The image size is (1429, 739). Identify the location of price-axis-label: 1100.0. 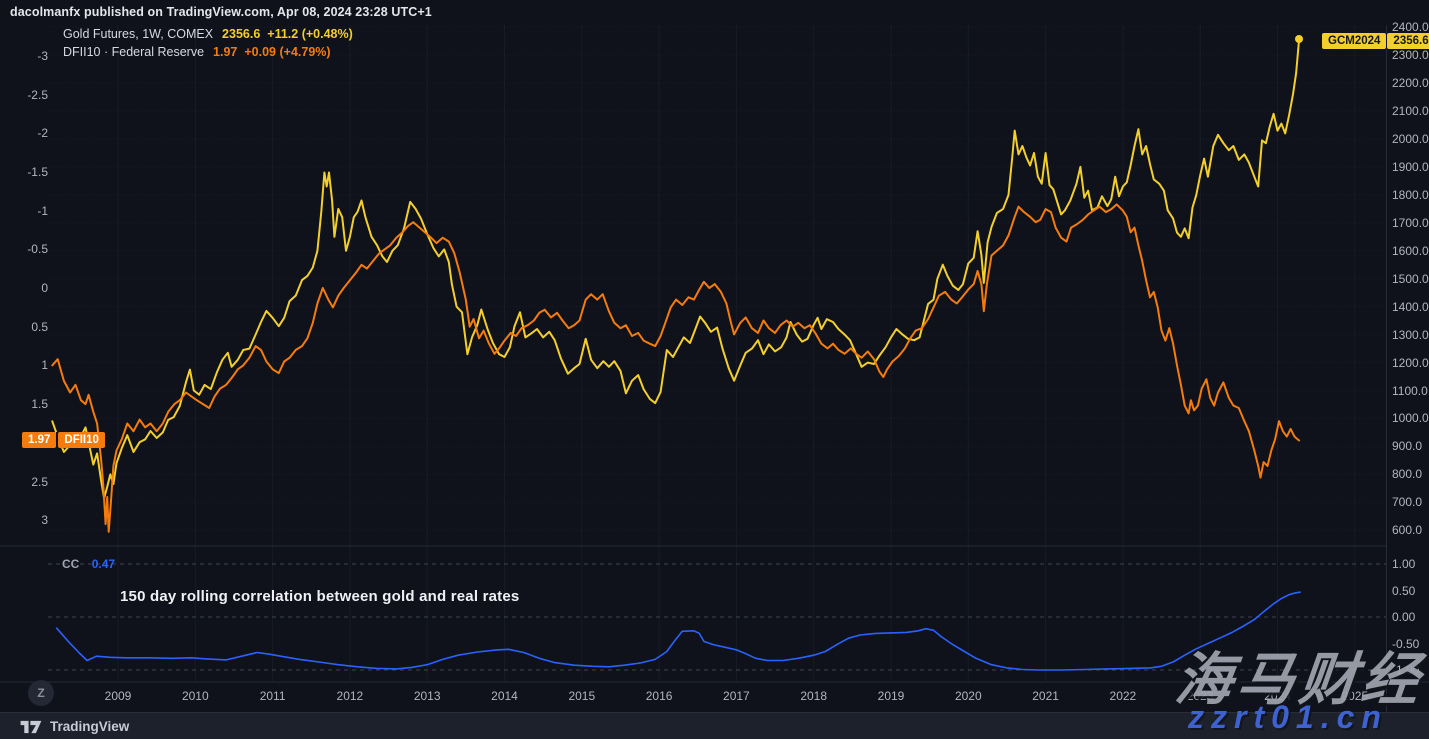
(1410, 390).